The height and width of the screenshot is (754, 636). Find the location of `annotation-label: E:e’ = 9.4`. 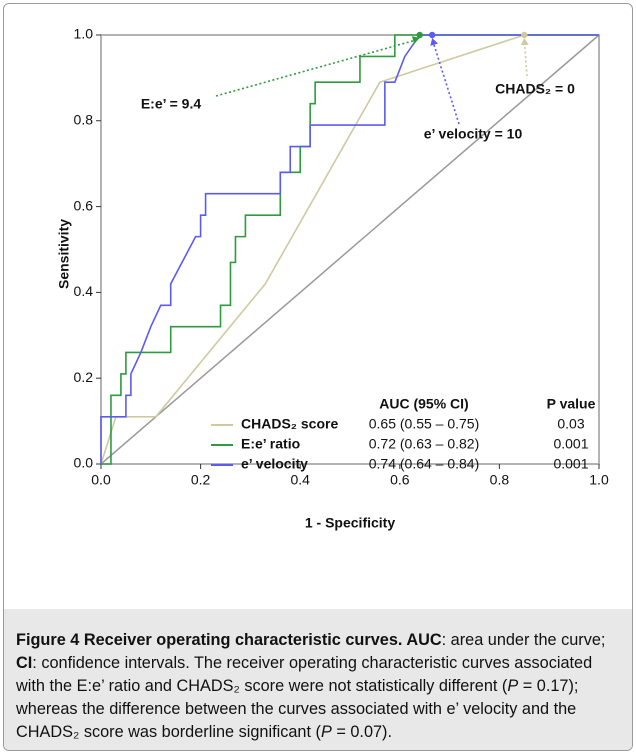

annotation-label: E:e’ = 9.4 is located at coordinates (171, 104).